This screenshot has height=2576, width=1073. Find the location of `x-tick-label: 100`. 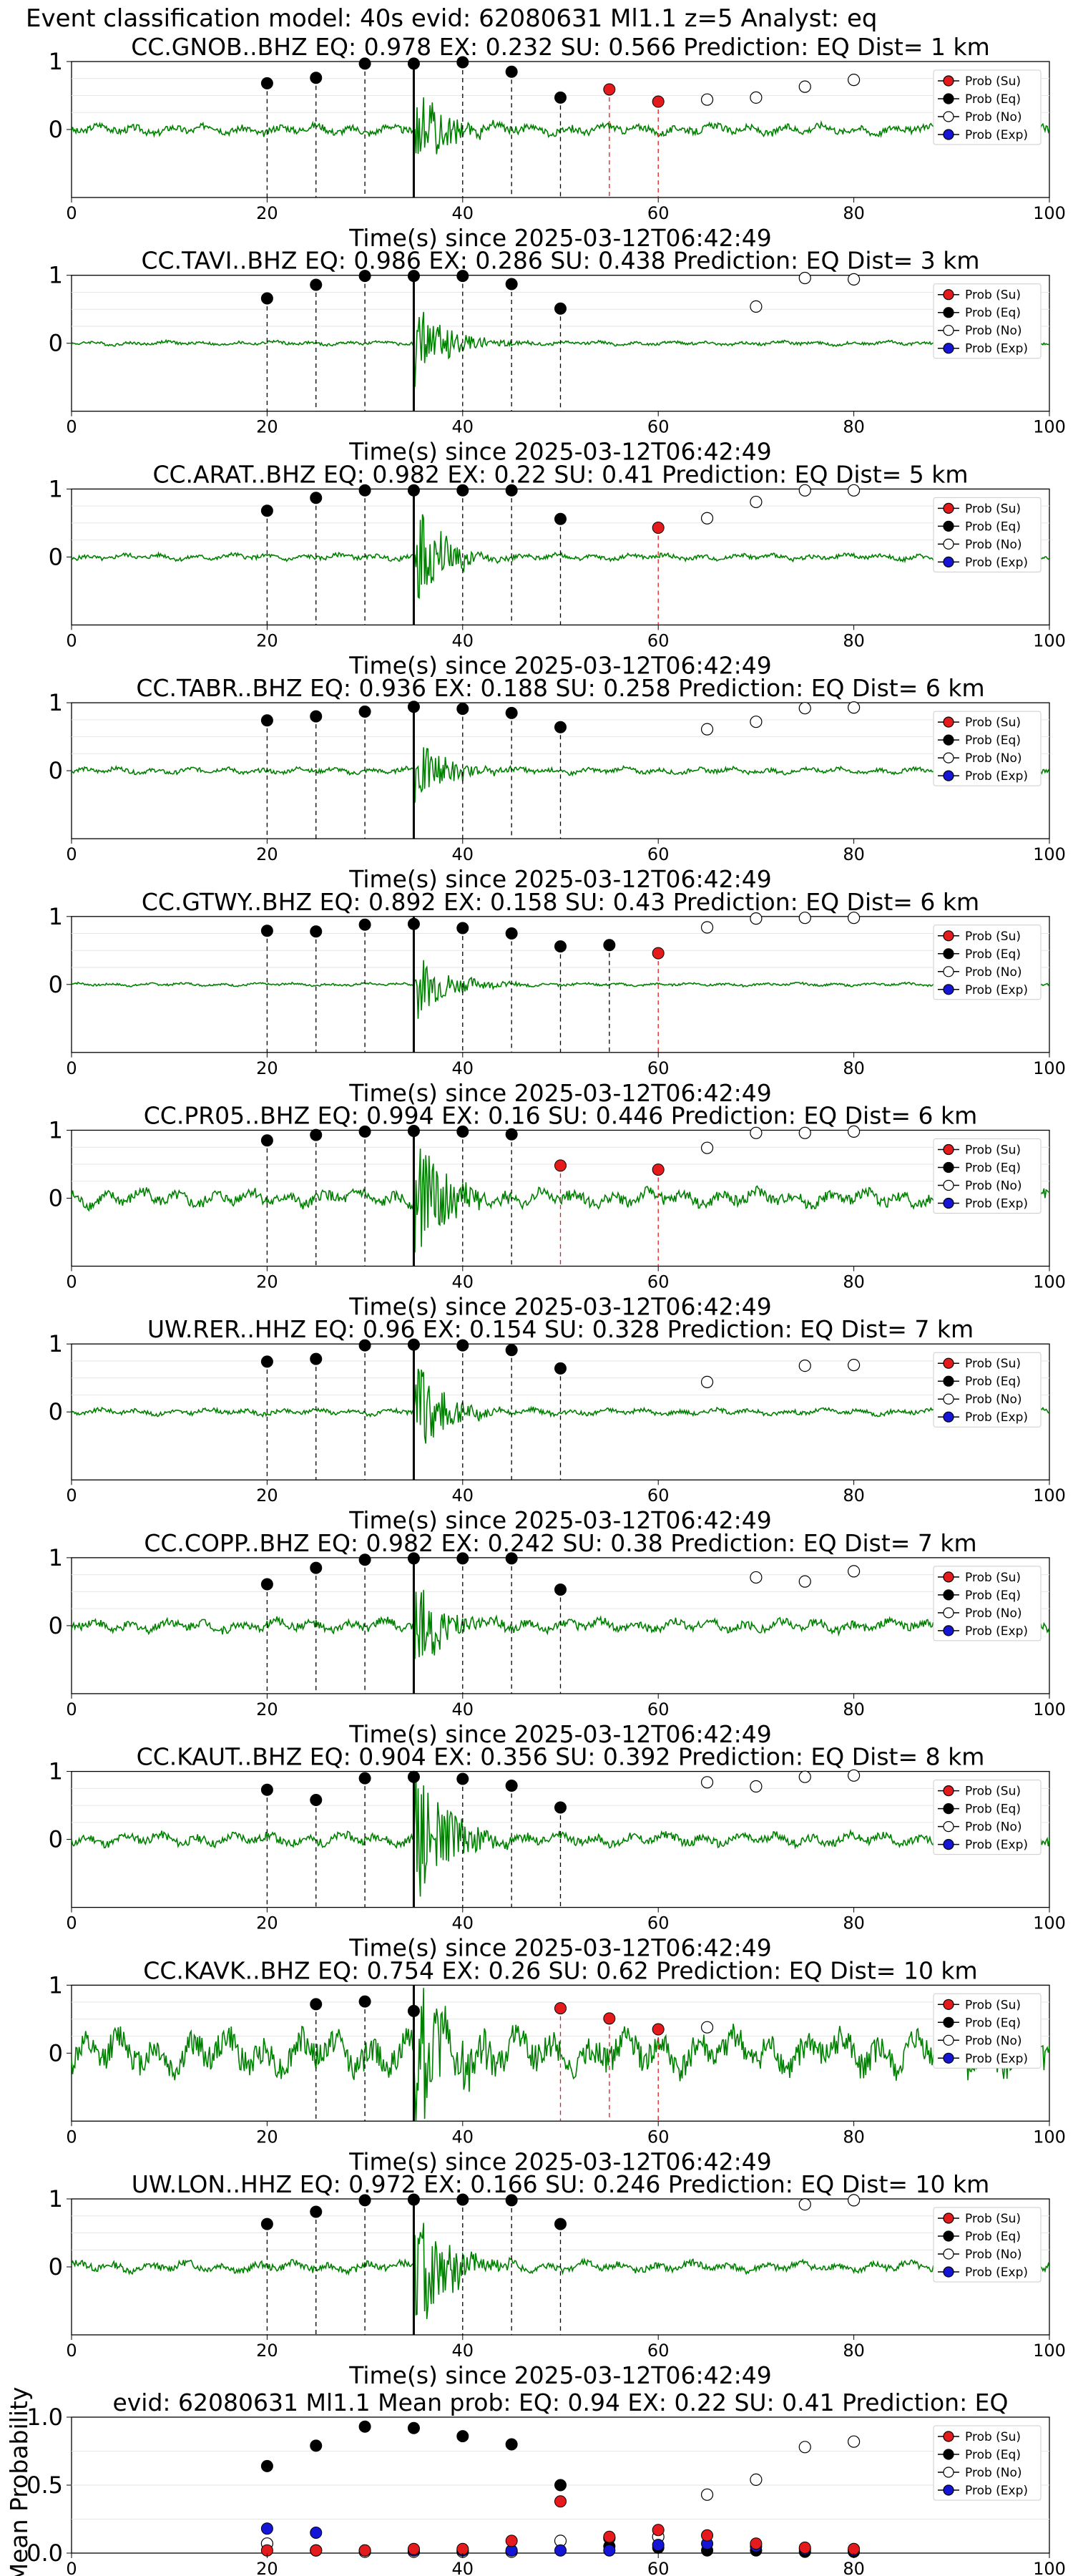

x-tick-label: 100 is located at coordinates (1049, 1495).